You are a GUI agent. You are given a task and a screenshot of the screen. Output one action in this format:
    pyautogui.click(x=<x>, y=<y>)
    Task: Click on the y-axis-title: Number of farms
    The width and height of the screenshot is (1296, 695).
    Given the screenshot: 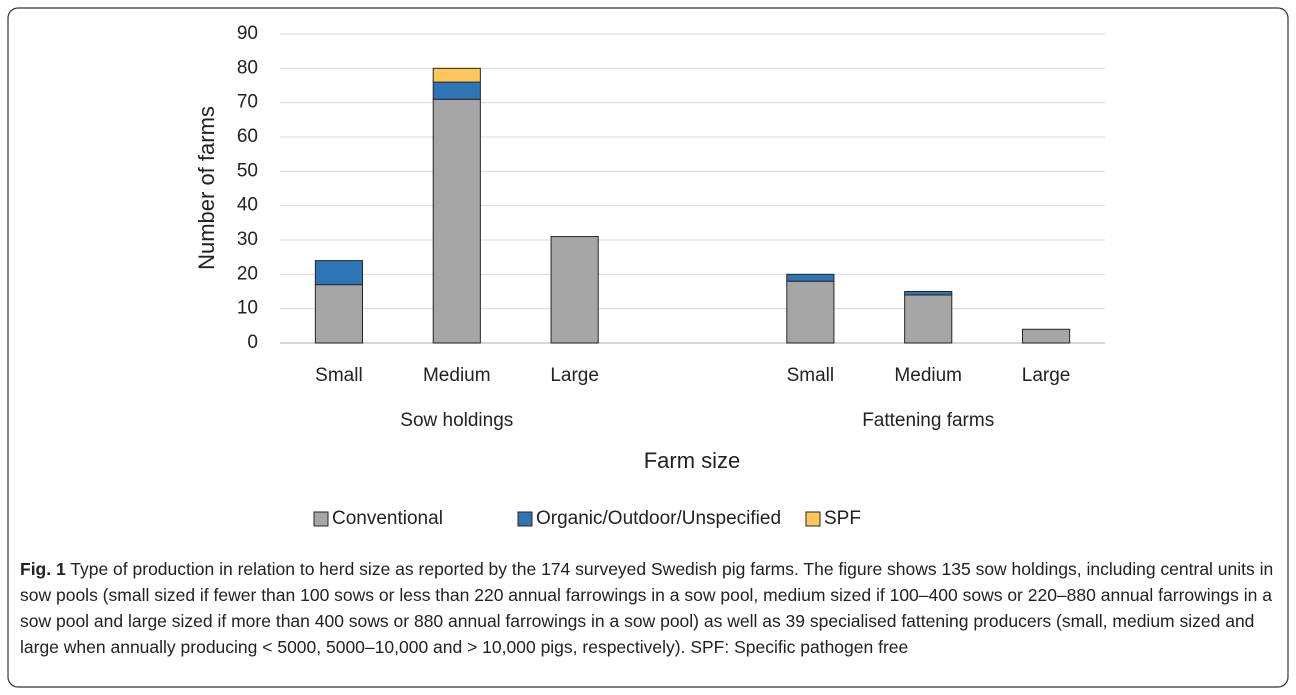 What is the action you would take?
    pyautogui.click(x=206, y=188)
    